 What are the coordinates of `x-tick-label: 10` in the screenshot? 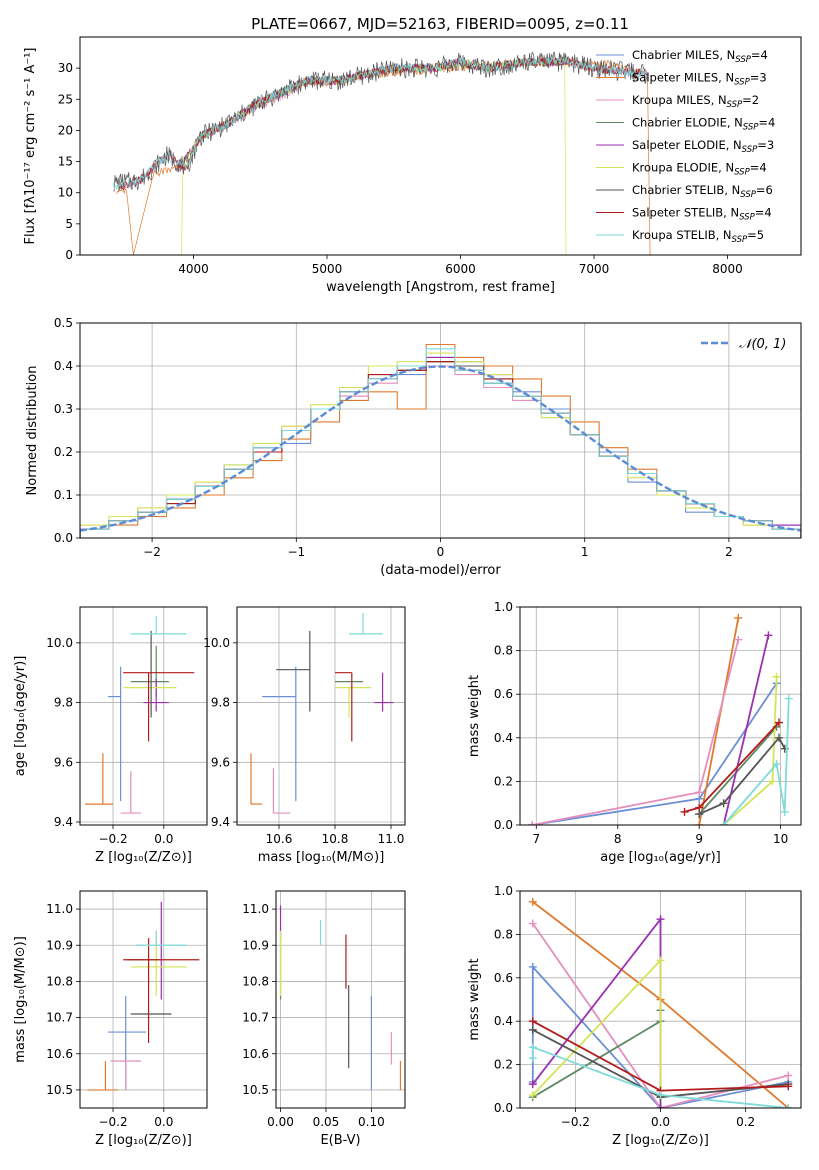 It's located at (780, 839).